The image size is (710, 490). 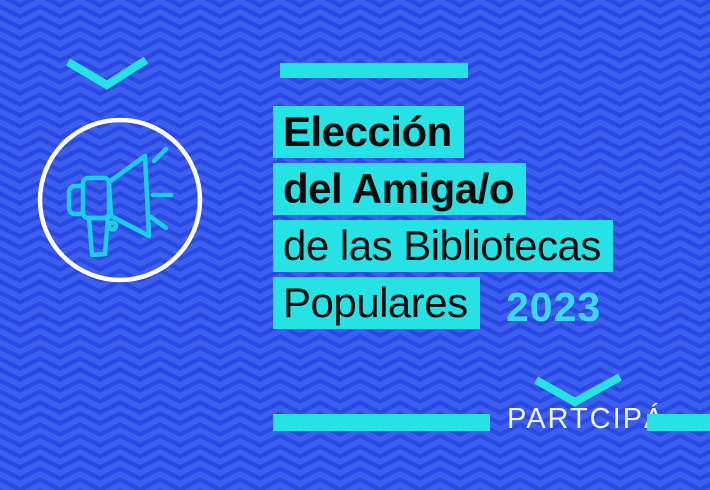 I want to click on decorative-bar-bottom-left, so click(x=381, y=422).